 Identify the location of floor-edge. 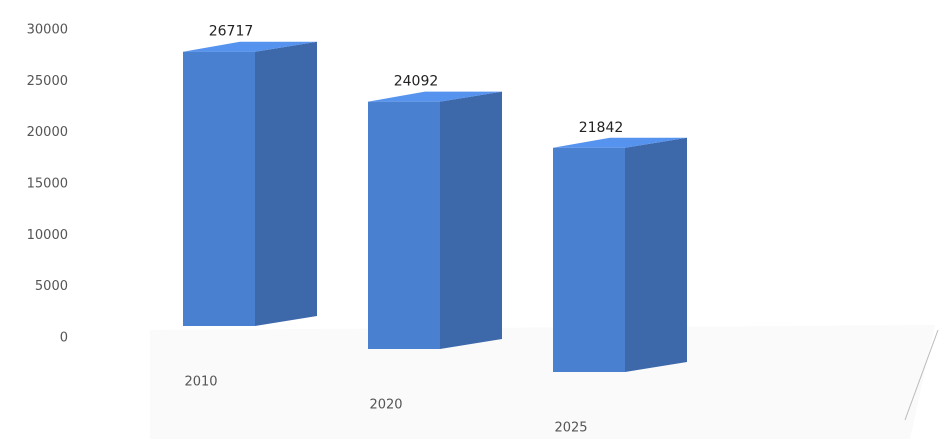
(921, 375).